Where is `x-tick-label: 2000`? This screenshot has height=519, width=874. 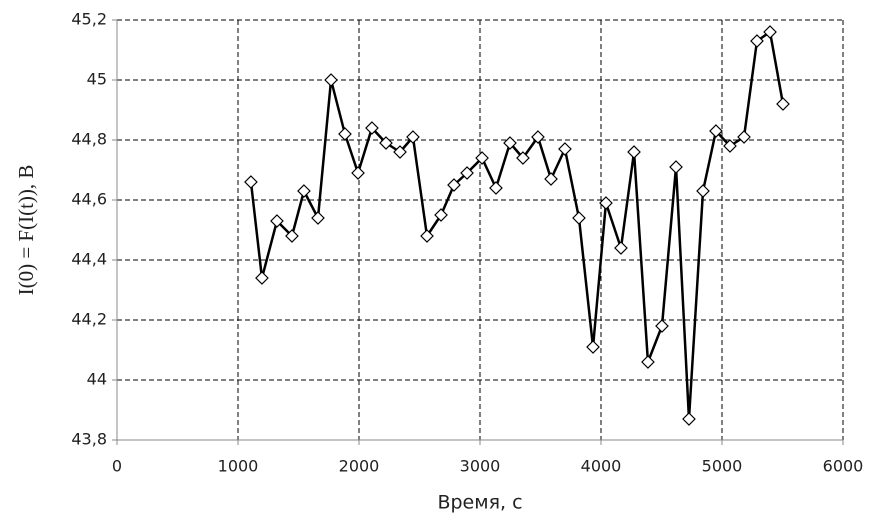
x-tick-label: 2000 is located at coordinates (359, 466).